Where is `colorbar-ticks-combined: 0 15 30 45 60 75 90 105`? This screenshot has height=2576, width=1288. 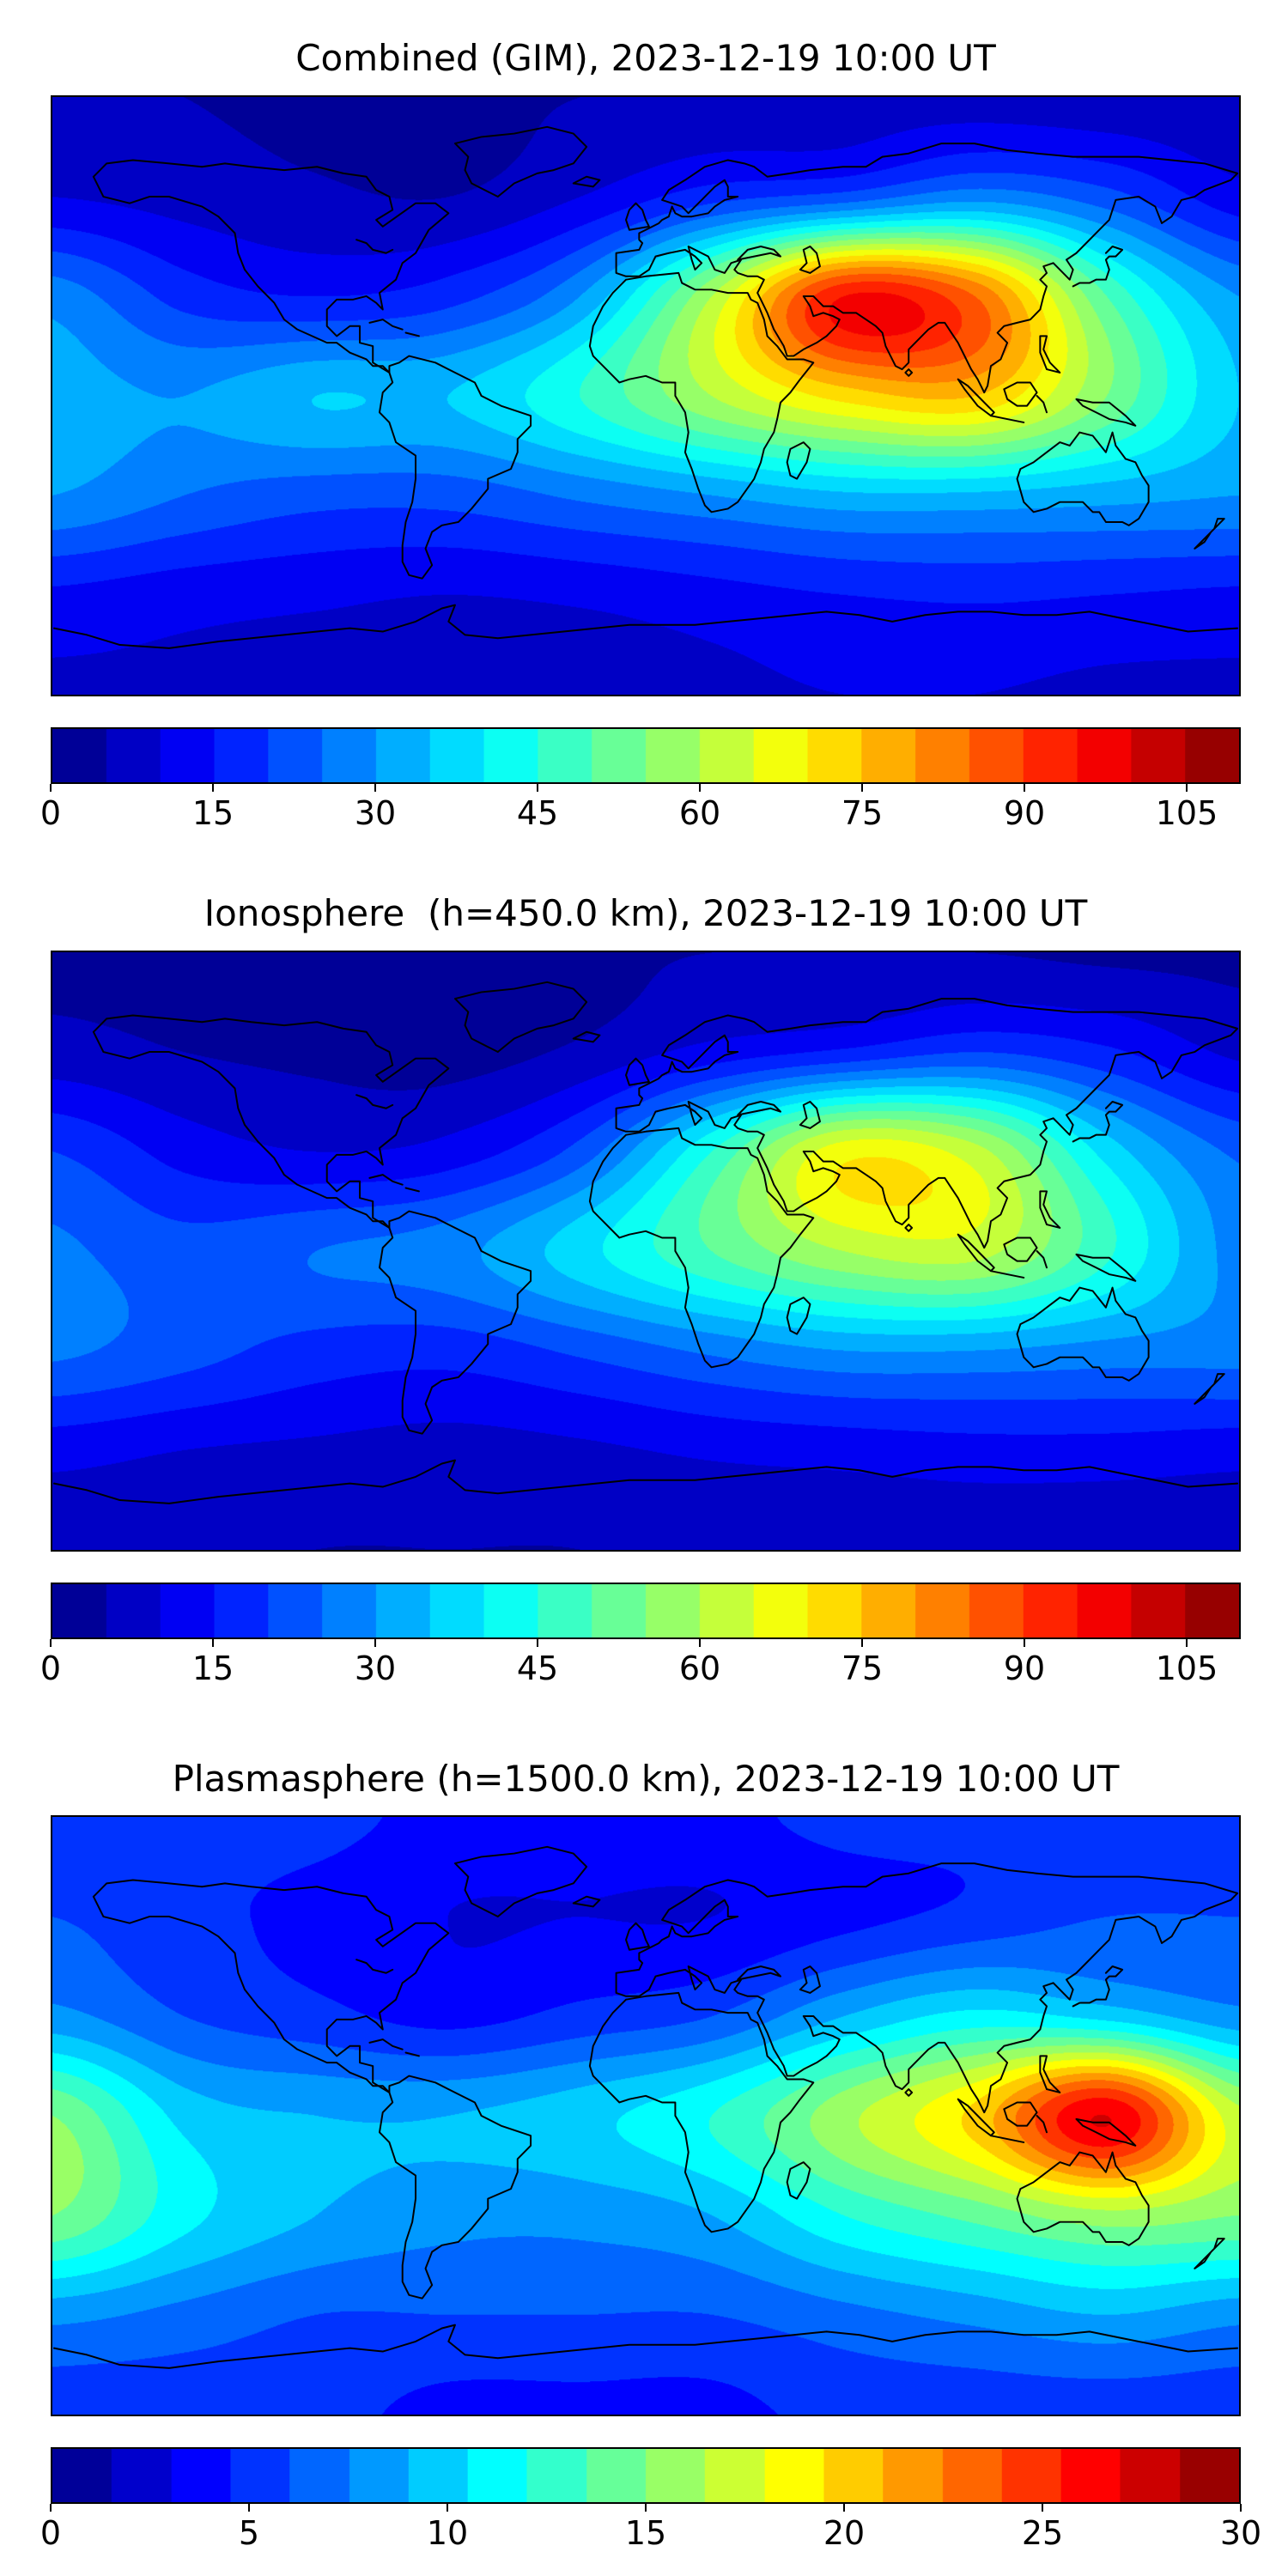
colorbar-ticks-combined: 0 15 30 45 60 75 90 105 is located at coordinates (640, 812).